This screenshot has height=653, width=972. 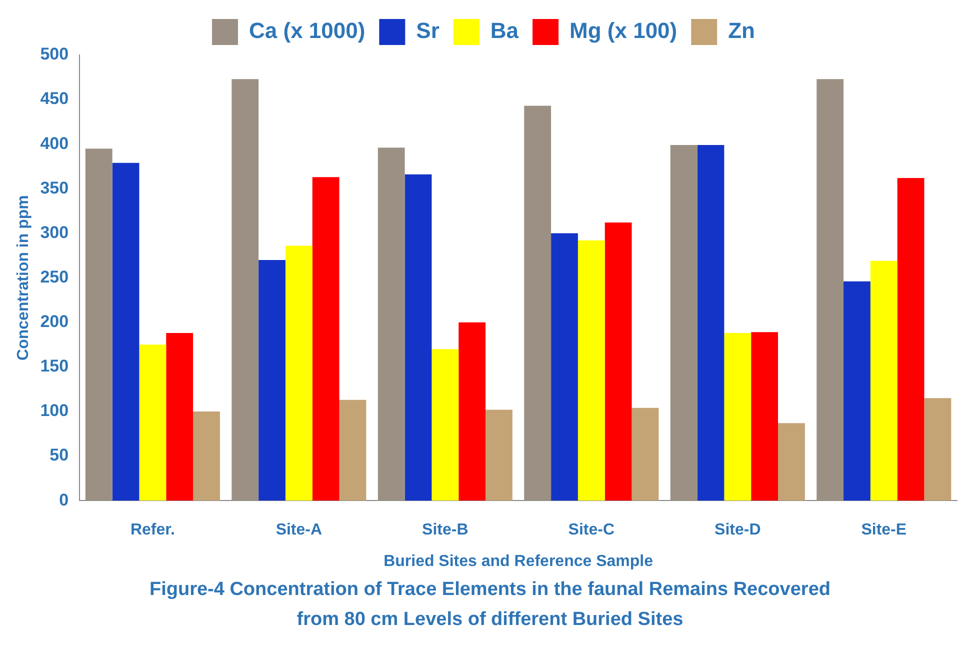 I want to click on y-axis-title: Concentration in ppm, so click(x=23, y=277).